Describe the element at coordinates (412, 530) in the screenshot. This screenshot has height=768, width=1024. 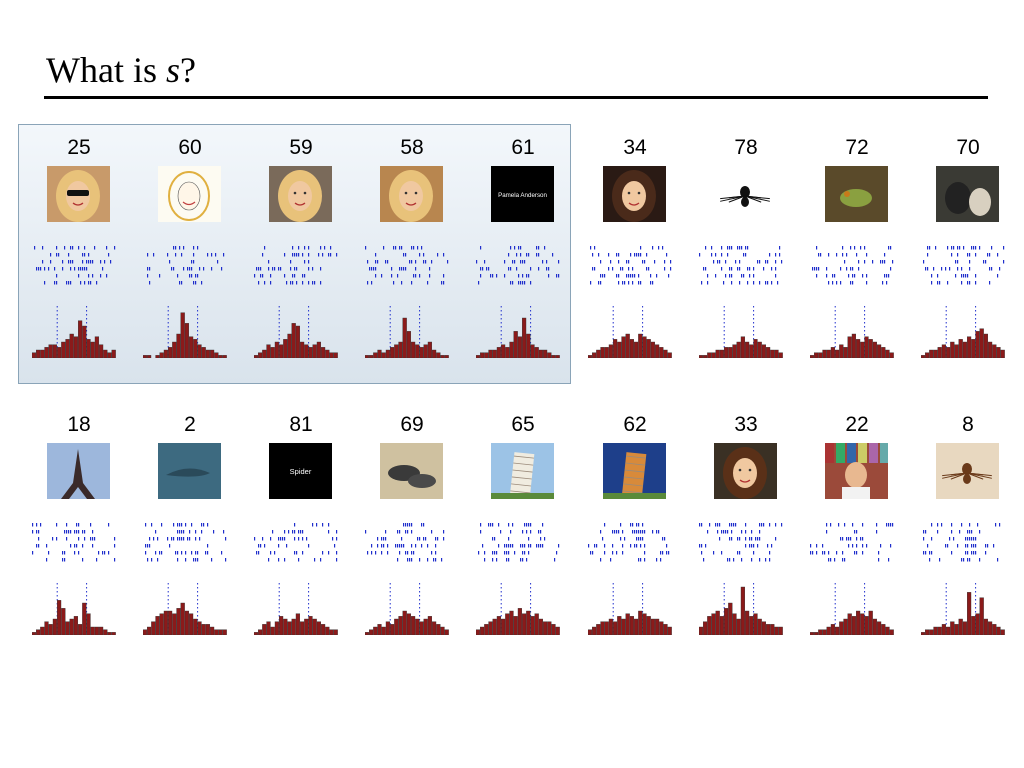
I see `stimulus-cell: 69` at that location.